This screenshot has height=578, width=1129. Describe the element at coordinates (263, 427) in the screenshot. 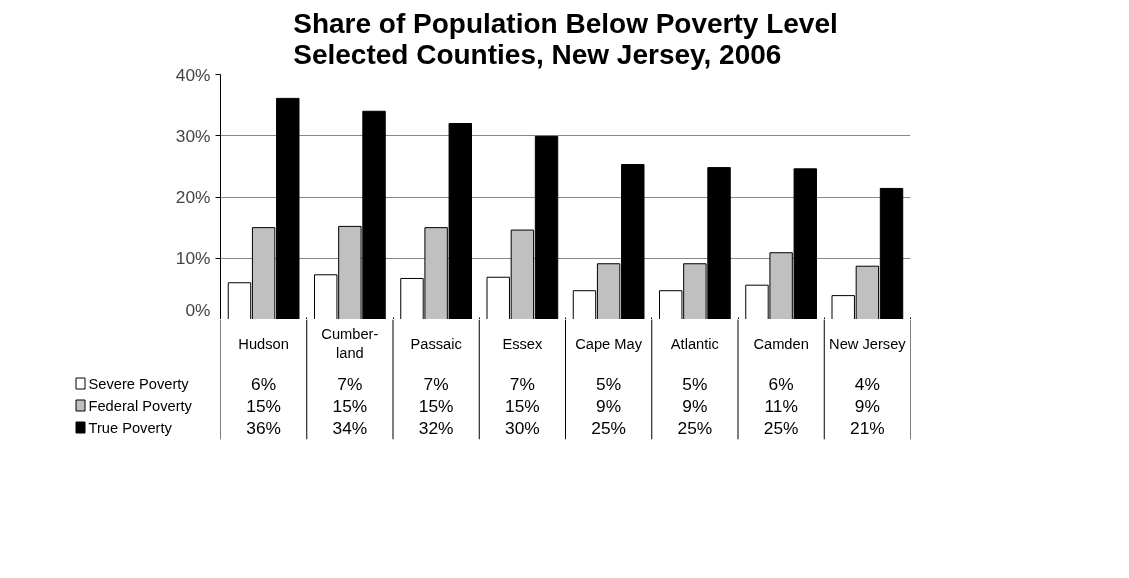

I see `data-label: 36%` at that location.